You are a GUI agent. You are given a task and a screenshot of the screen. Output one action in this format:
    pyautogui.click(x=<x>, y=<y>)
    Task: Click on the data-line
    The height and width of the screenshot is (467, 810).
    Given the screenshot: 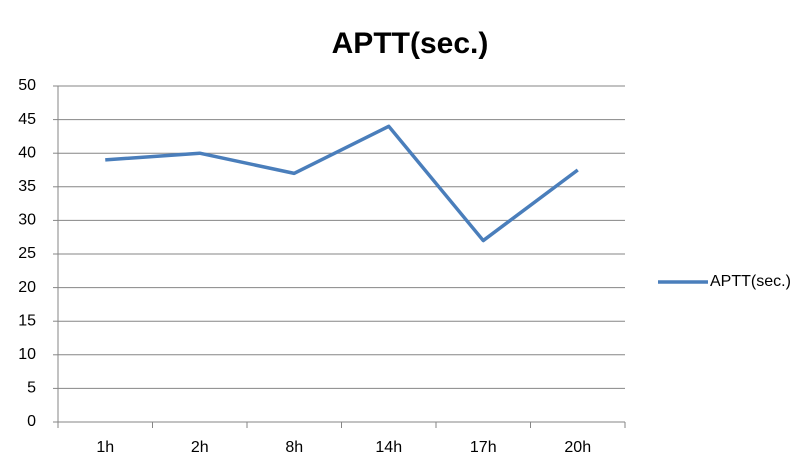 What is the action you would take?
    pyautogui.click(x=342, y=183)
    